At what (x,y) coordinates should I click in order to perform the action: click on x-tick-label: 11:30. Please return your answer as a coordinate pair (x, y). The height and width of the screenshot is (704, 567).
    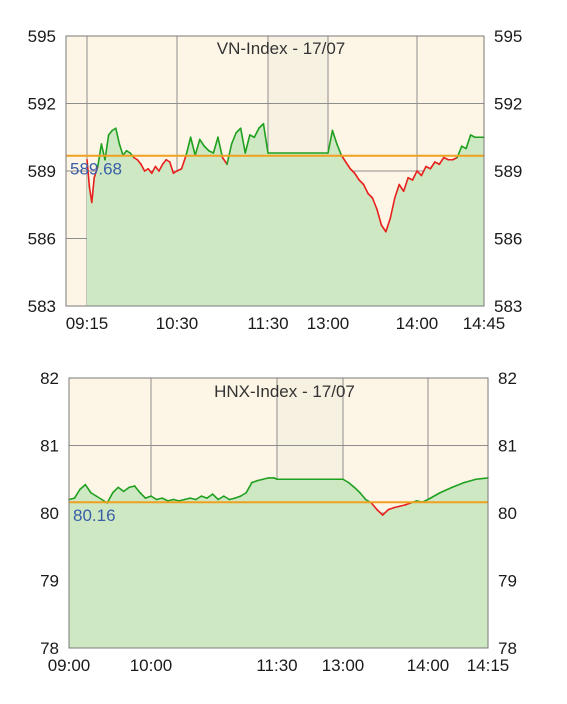
    Looking at the image, I should click on (267, 323).